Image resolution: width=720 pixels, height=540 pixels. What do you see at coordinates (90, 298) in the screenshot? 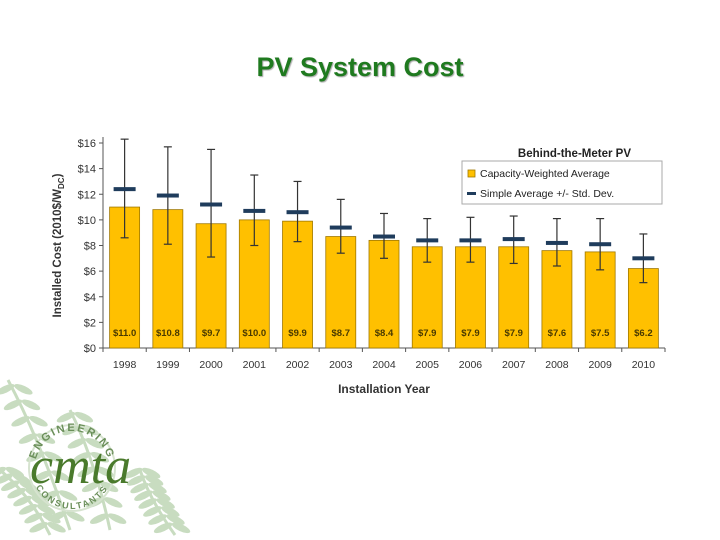
I see `y-tick-label: $4` at bounding box center [90, 298].